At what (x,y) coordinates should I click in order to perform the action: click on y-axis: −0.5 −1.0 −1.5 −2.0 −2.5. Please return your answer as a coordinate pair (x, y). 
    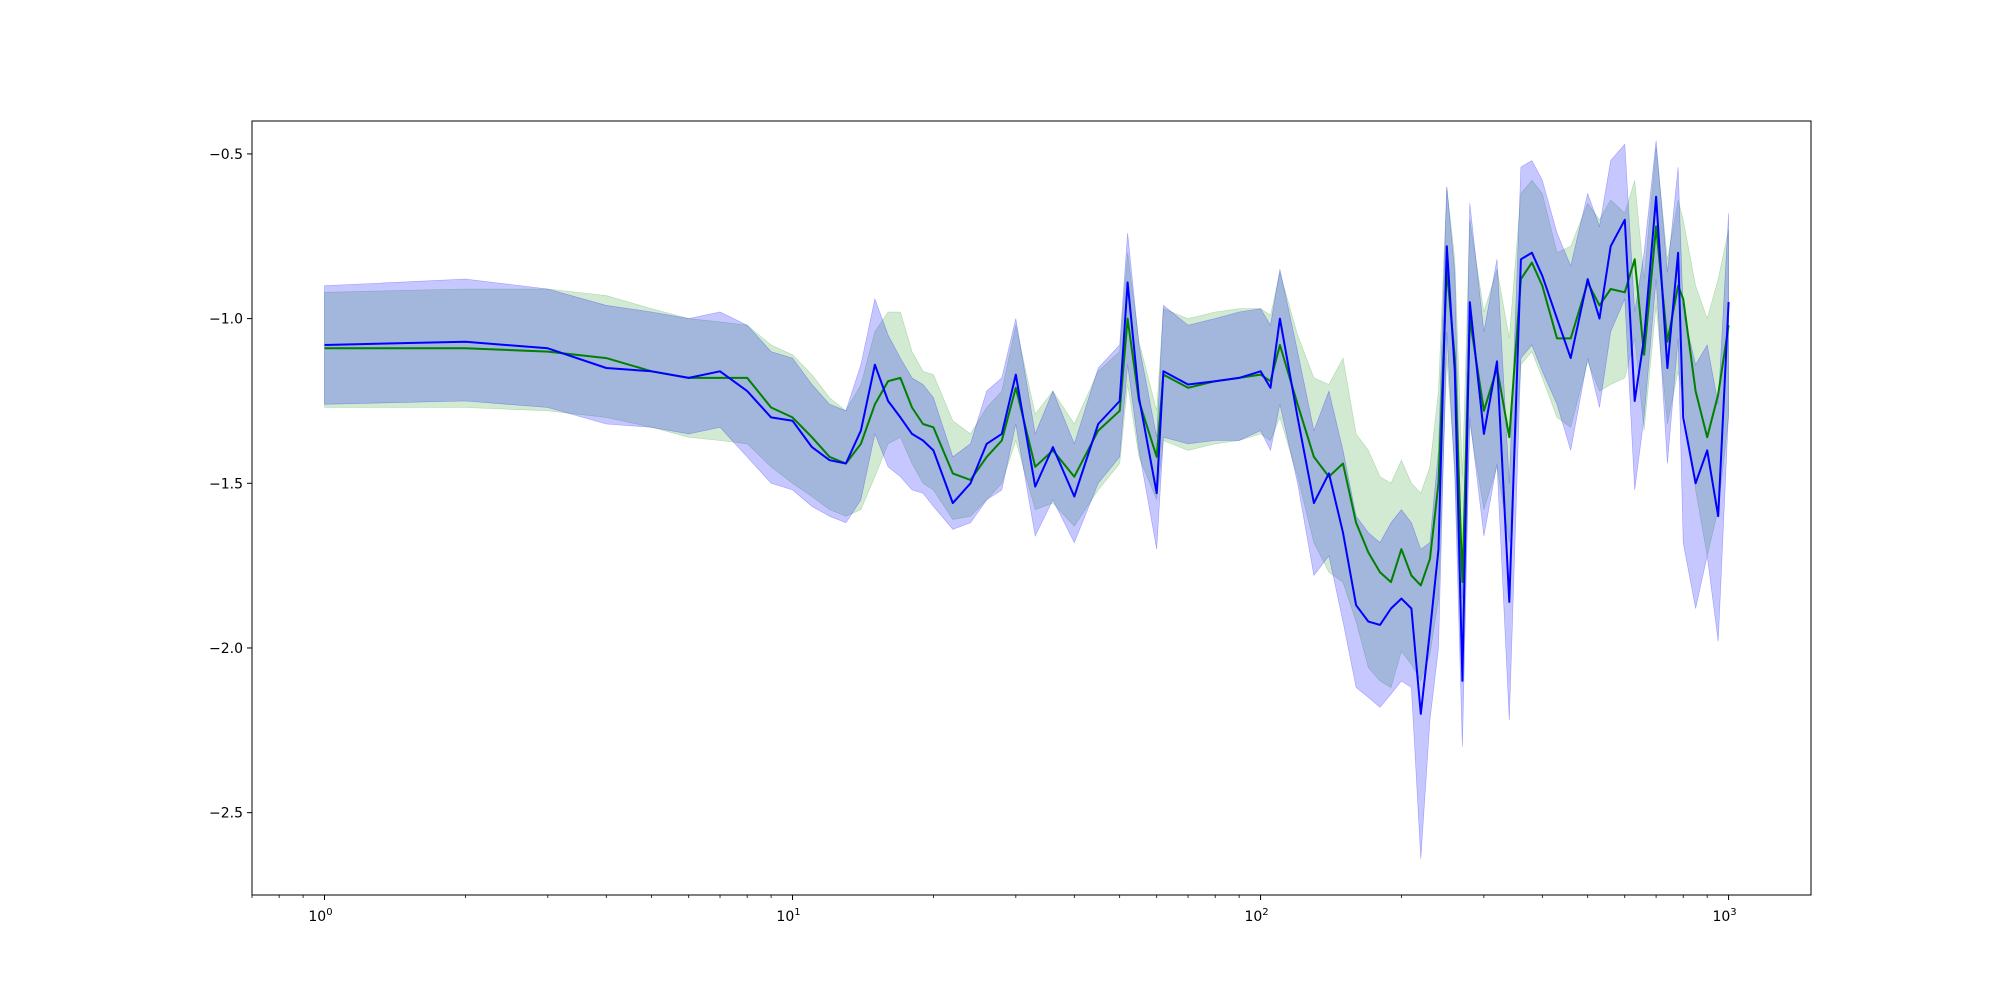
    Looking at the image, I should click on (230, 484).